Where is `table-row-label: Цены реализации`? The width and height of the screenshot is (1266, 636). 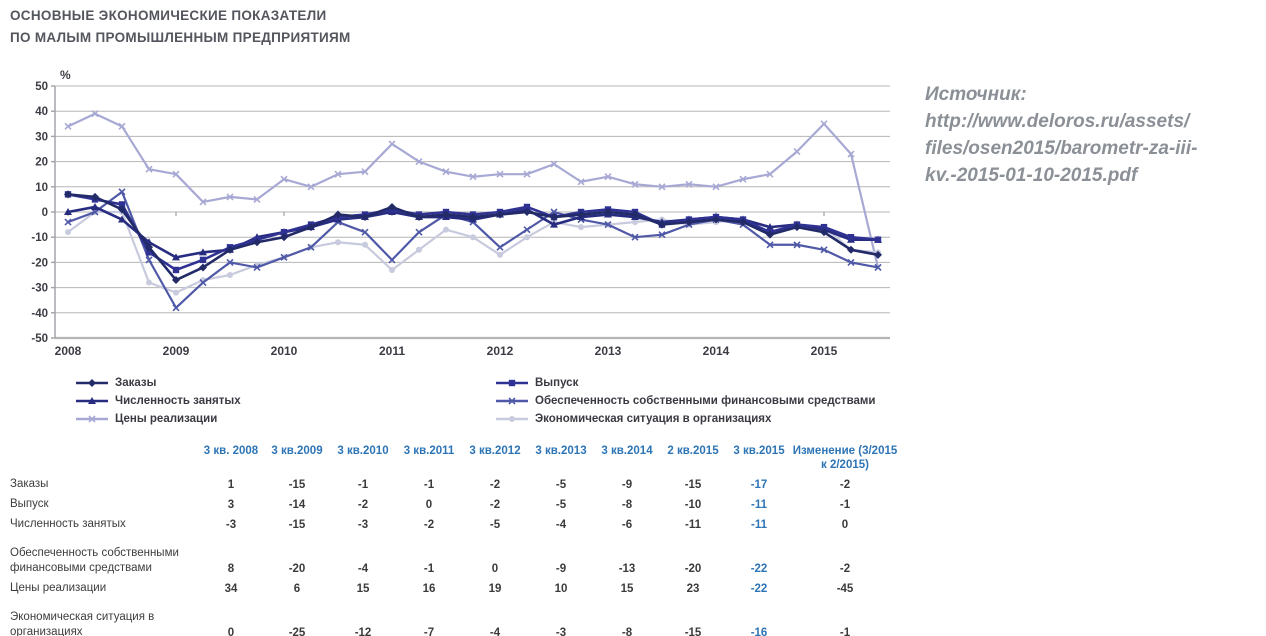 table-row-label: Цены реализации is located at coordinates (58, 588).